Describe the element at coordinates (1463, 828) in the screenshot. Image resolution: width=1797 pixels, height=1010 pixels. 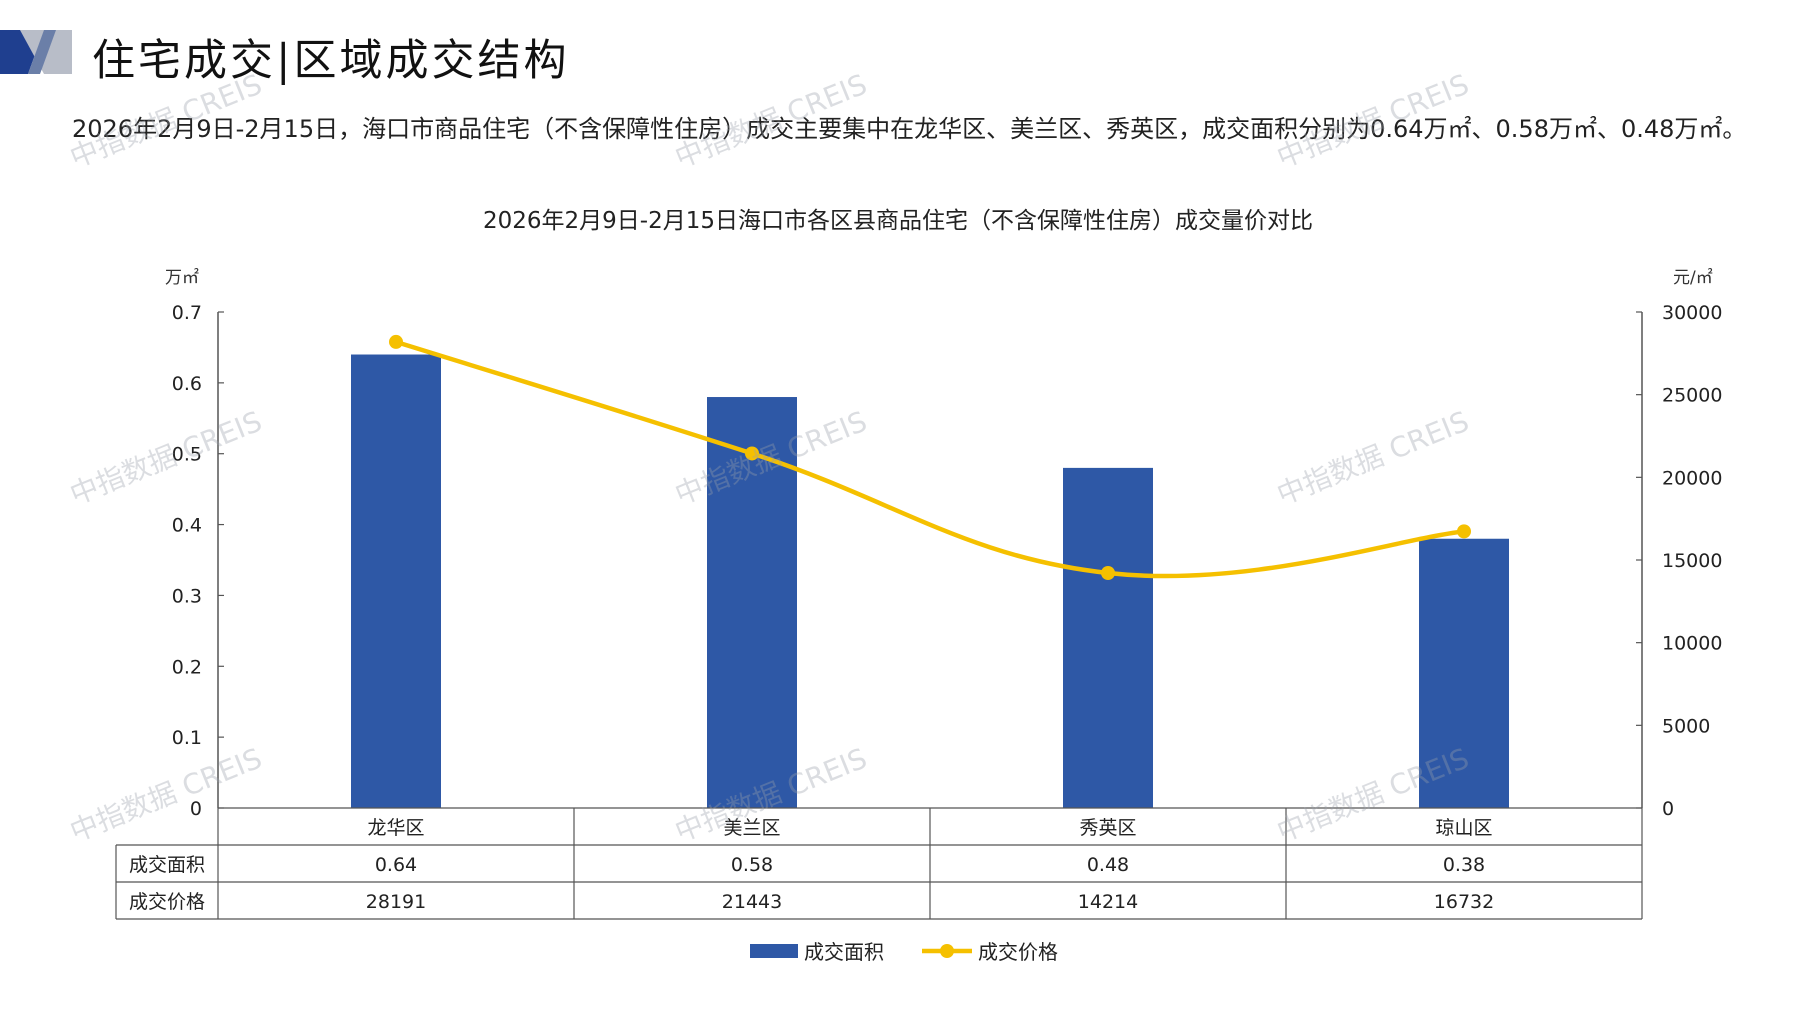
I see `category-label: 琼山区` at that location.